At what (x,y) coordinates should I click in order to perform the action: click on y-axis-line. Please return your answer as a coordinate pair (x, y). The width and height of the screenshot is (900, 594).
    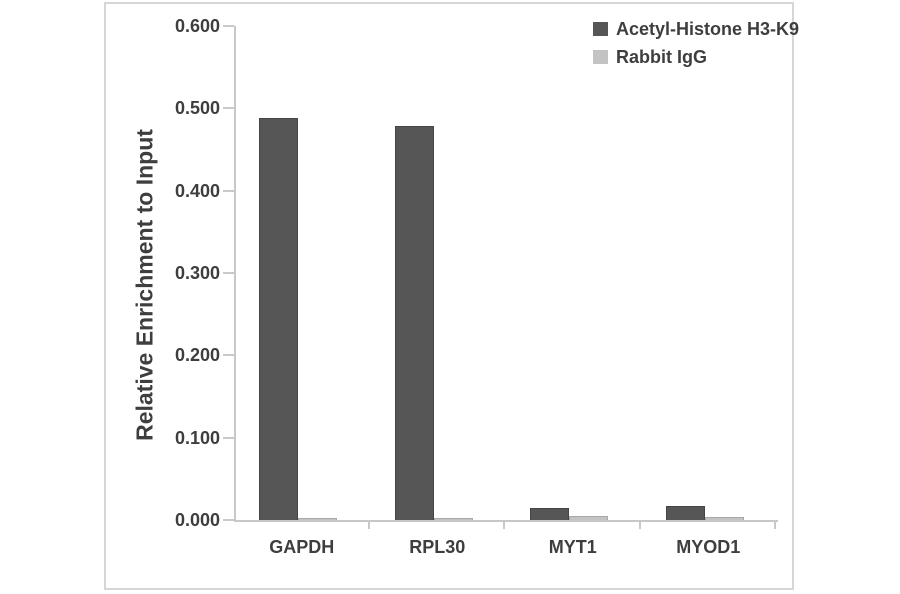
    Looking at the image, I should click on (235, 274).